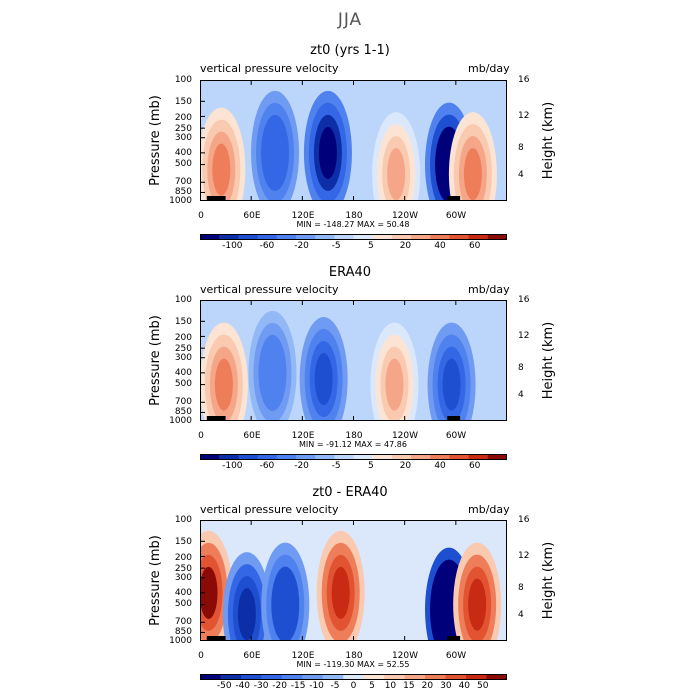 The height and width of the screenshot is (700, 700). What do you see at coordinates (353, 140) in the screenshot?
I see `panel-1-heatmap` at bounding box center [353, 140].